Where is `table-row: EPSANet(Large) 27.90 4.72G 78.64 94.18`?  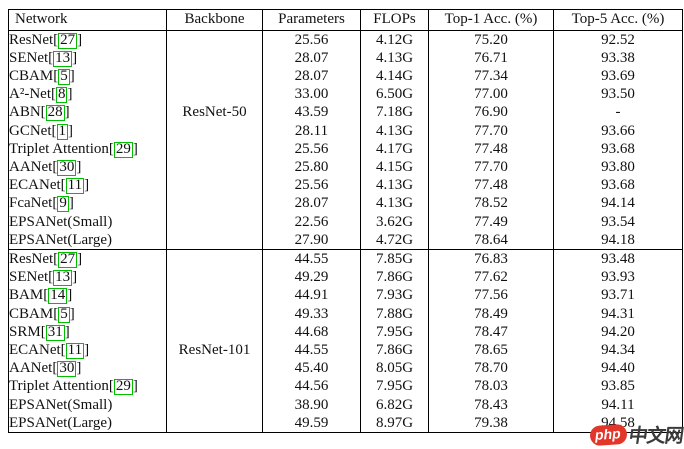 table-row: EPSANet(Large) 27.90 4.72G 78.64 94.18 is located at coordinates (345, 240).